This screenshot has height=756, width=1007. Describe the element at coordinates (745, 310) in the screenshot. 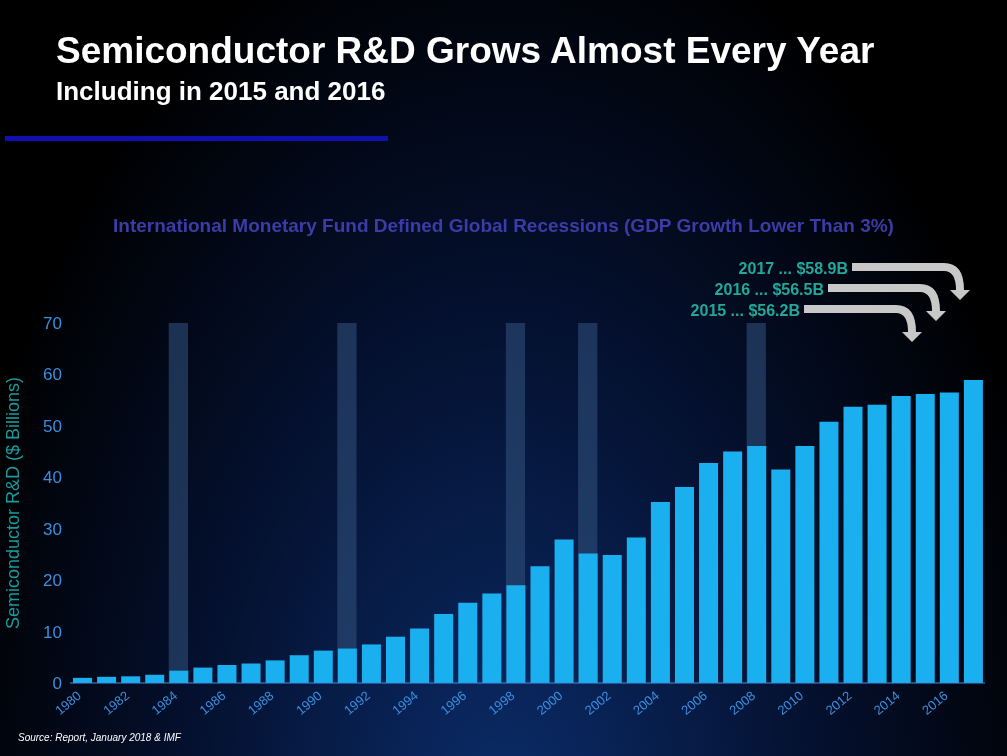

I see `text: 2015 ... $56.2B` at that location.